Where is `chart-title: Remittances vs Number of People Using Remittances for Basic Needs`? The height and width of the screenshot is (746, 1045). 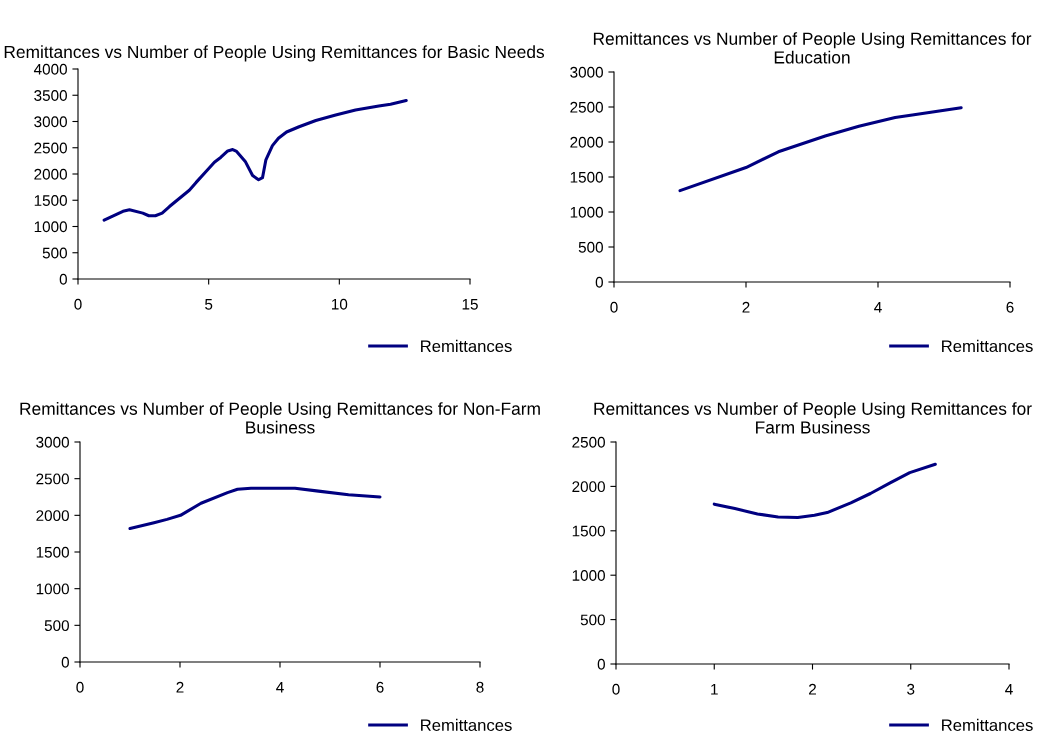
chart-title: Remittances vs Number of People Using Remittances for Basic Needs is located at coordinates (274, 53).